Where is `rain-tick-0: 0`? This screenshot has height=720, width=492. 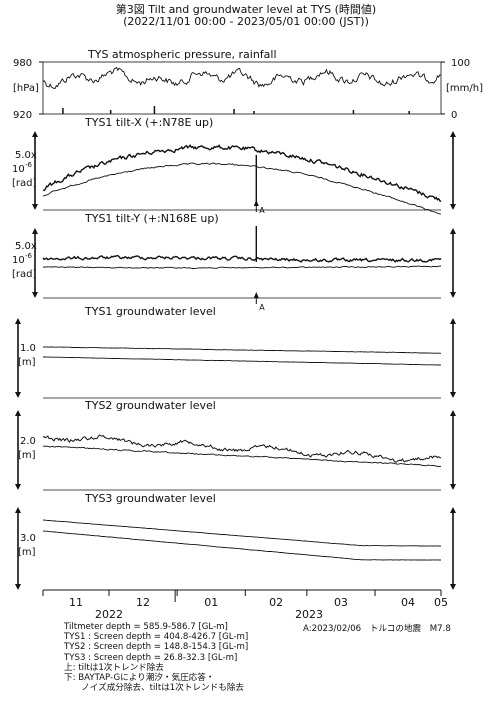
rain-tick-0: 0 is located at coordinates (454, 115).